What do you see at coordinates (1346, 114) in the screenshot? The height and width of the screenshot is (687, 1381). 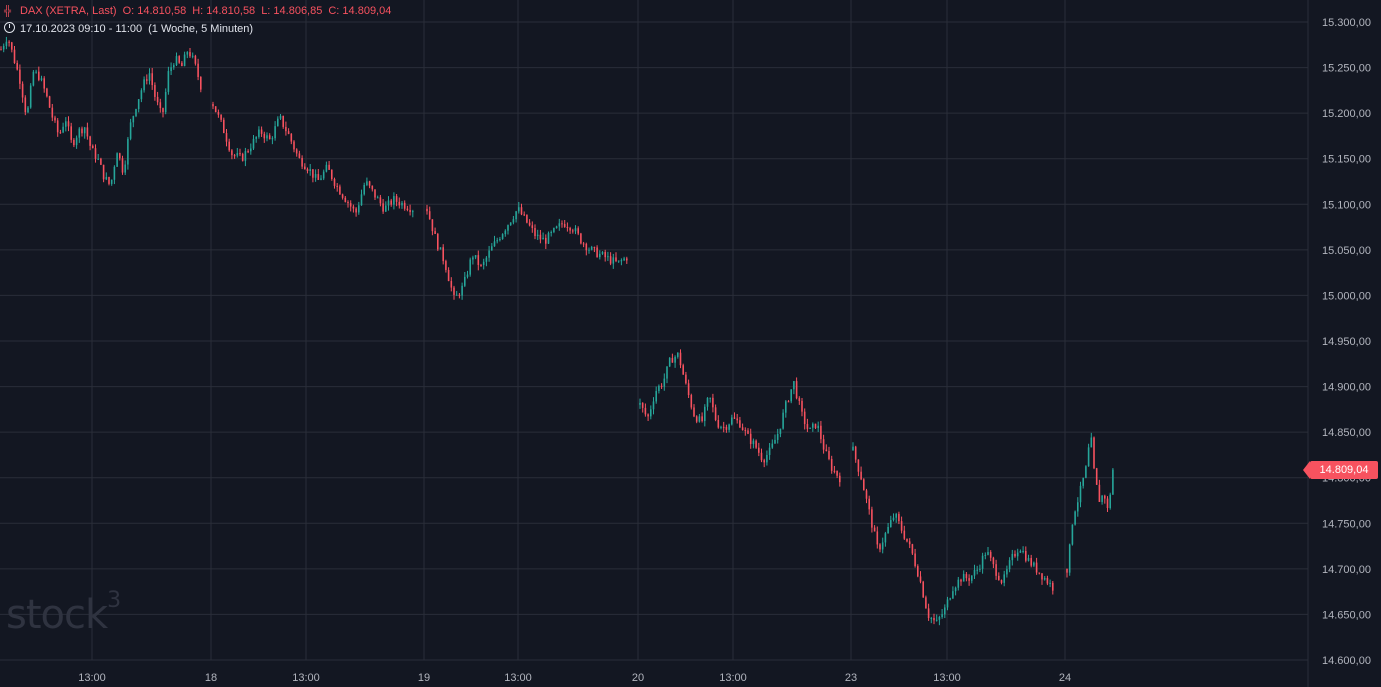 I see `y-tick-label: 15.200,00` at bounding box center [1346, 114].